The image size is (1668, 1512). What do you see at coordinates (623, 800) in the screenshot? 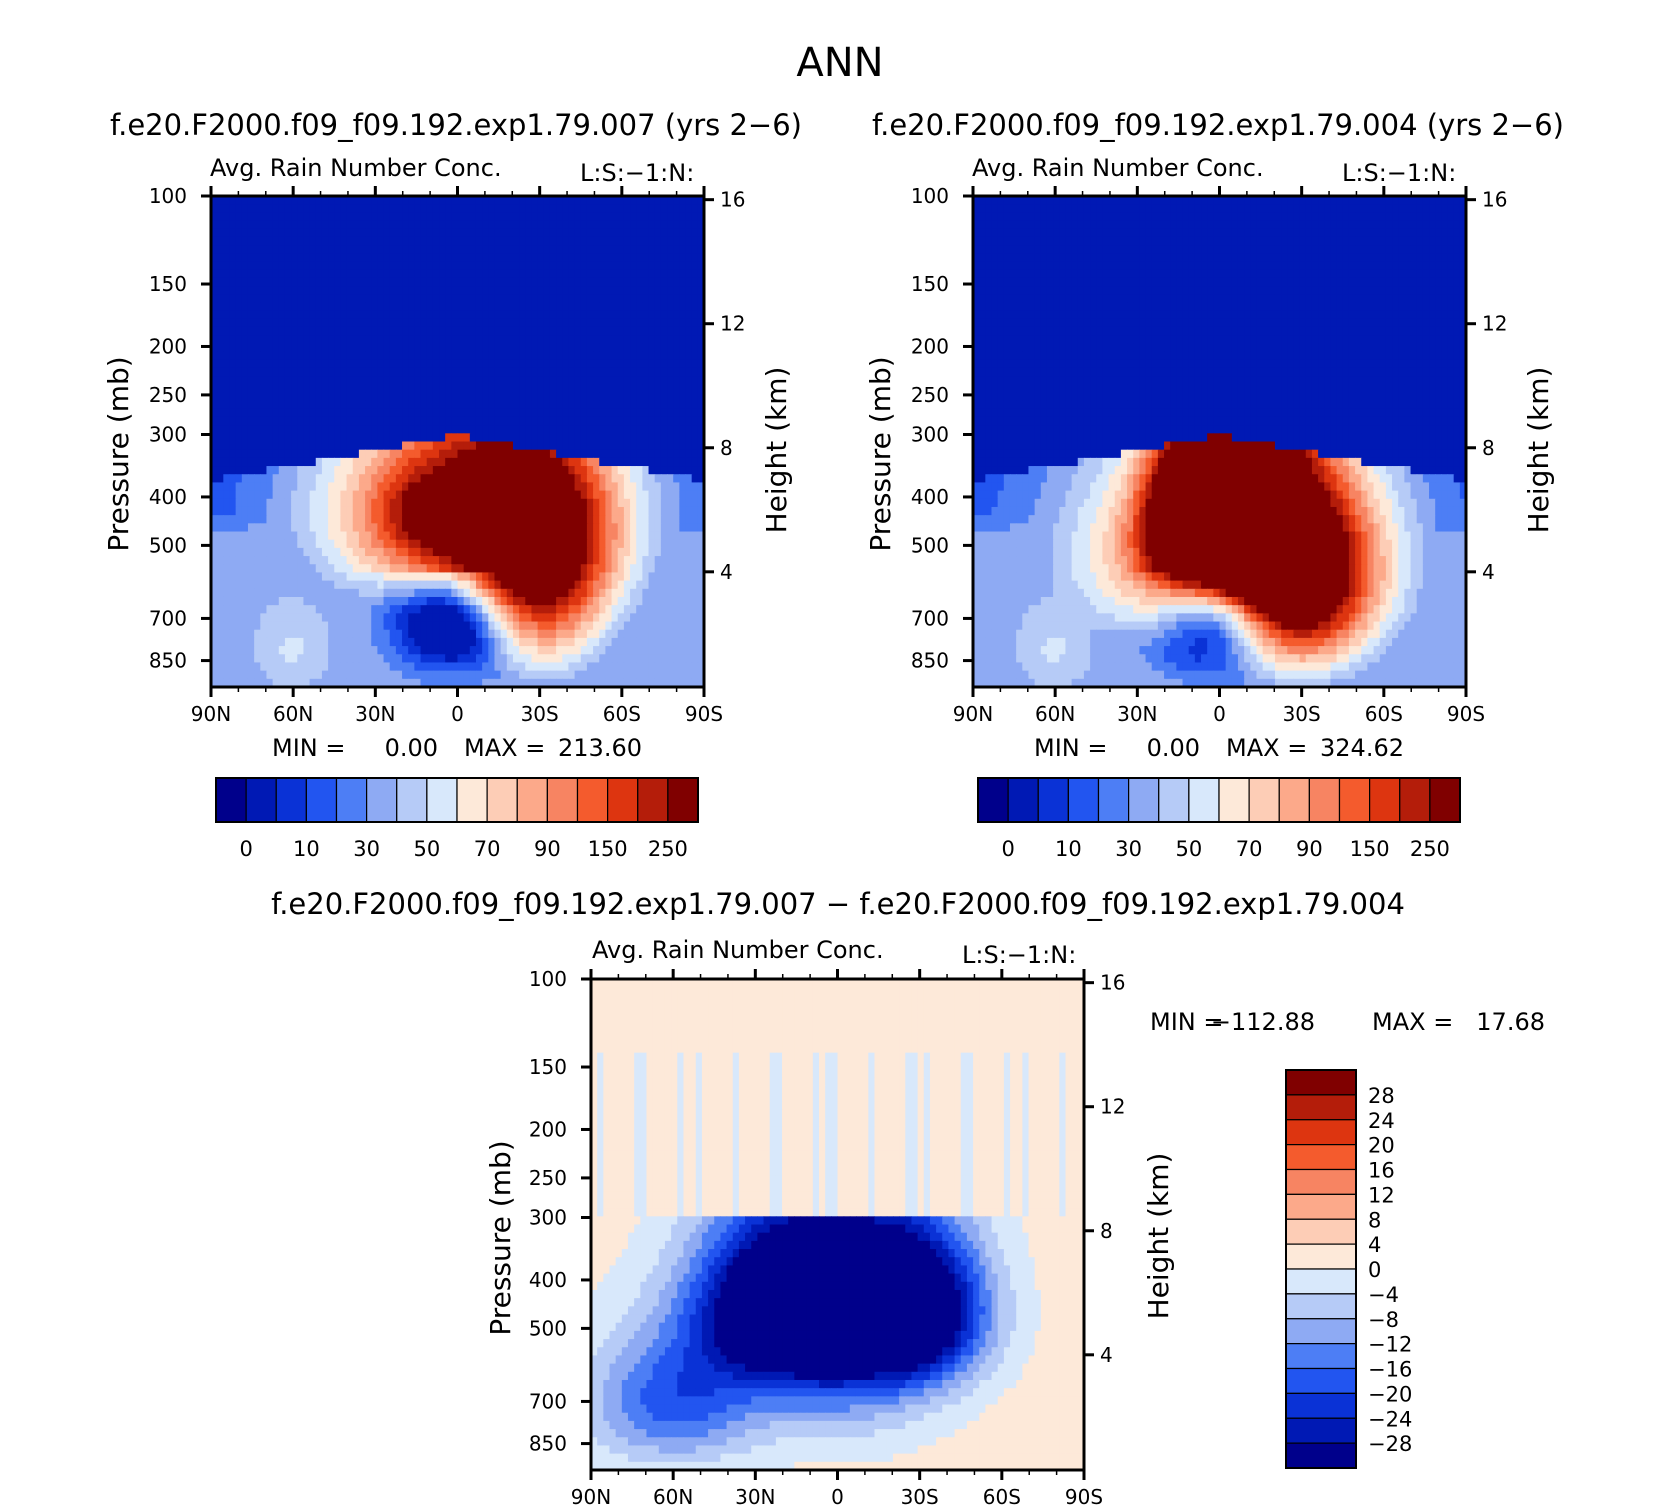
I see `colorbar-swatch` at bounding box center [623, 800].